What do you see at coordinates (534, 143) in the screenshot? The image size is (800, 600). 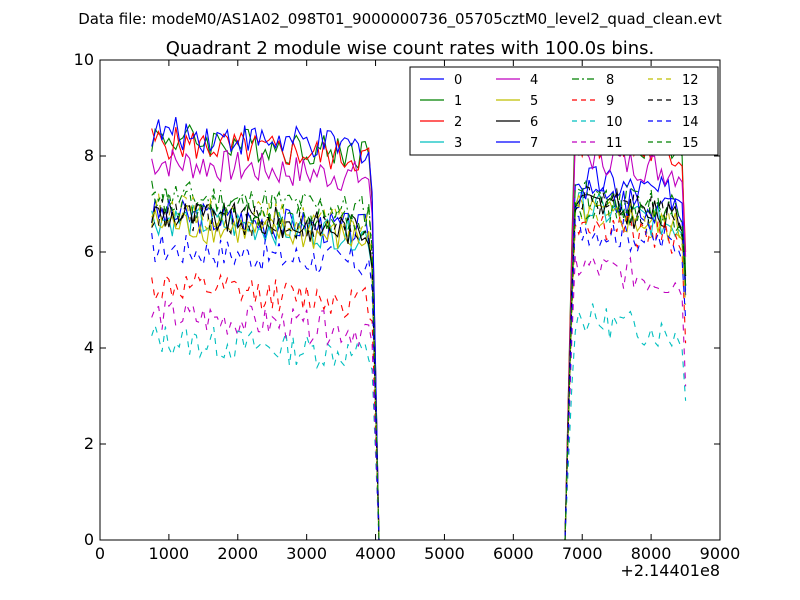 I see `legend-label-7: 7` at bounding box center [534, 143].